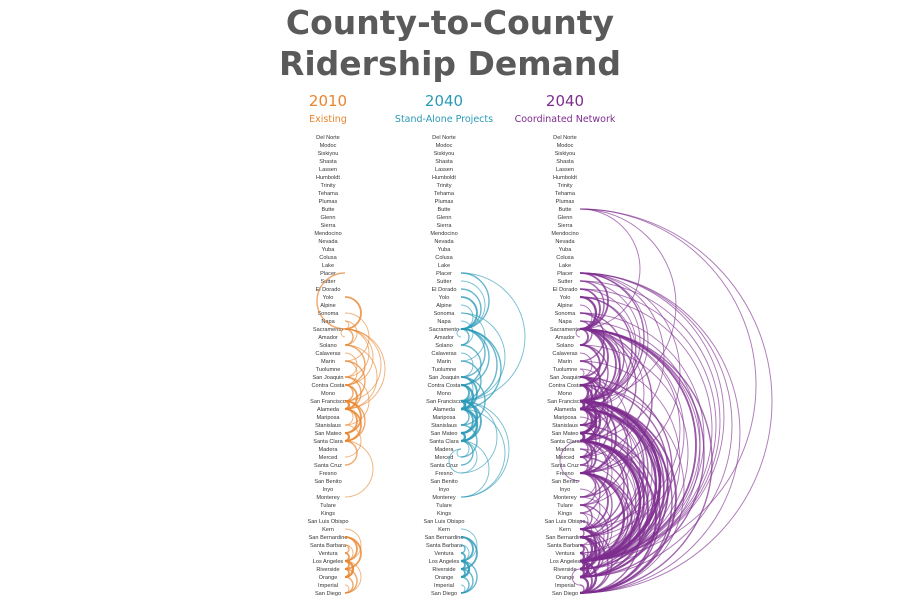  I want to click on county-label: Kings, so click(328, 514).